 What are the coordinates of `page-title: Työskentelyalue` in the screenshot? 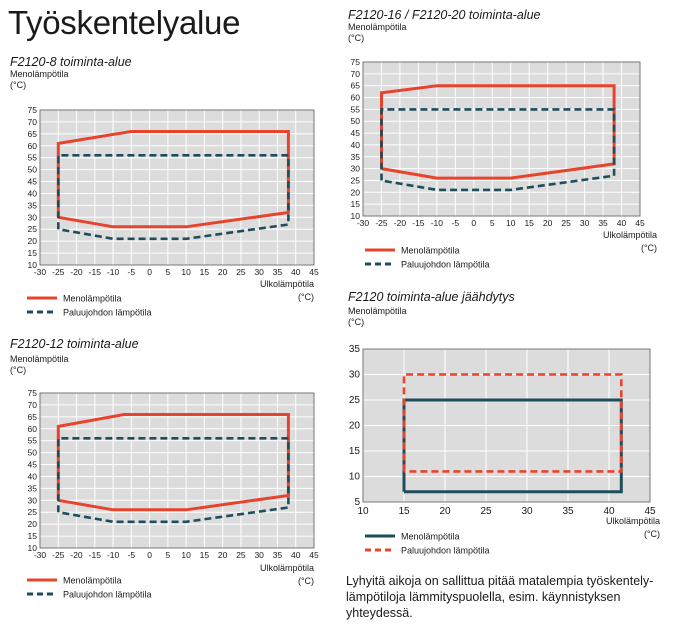 It's located at (124, 22).